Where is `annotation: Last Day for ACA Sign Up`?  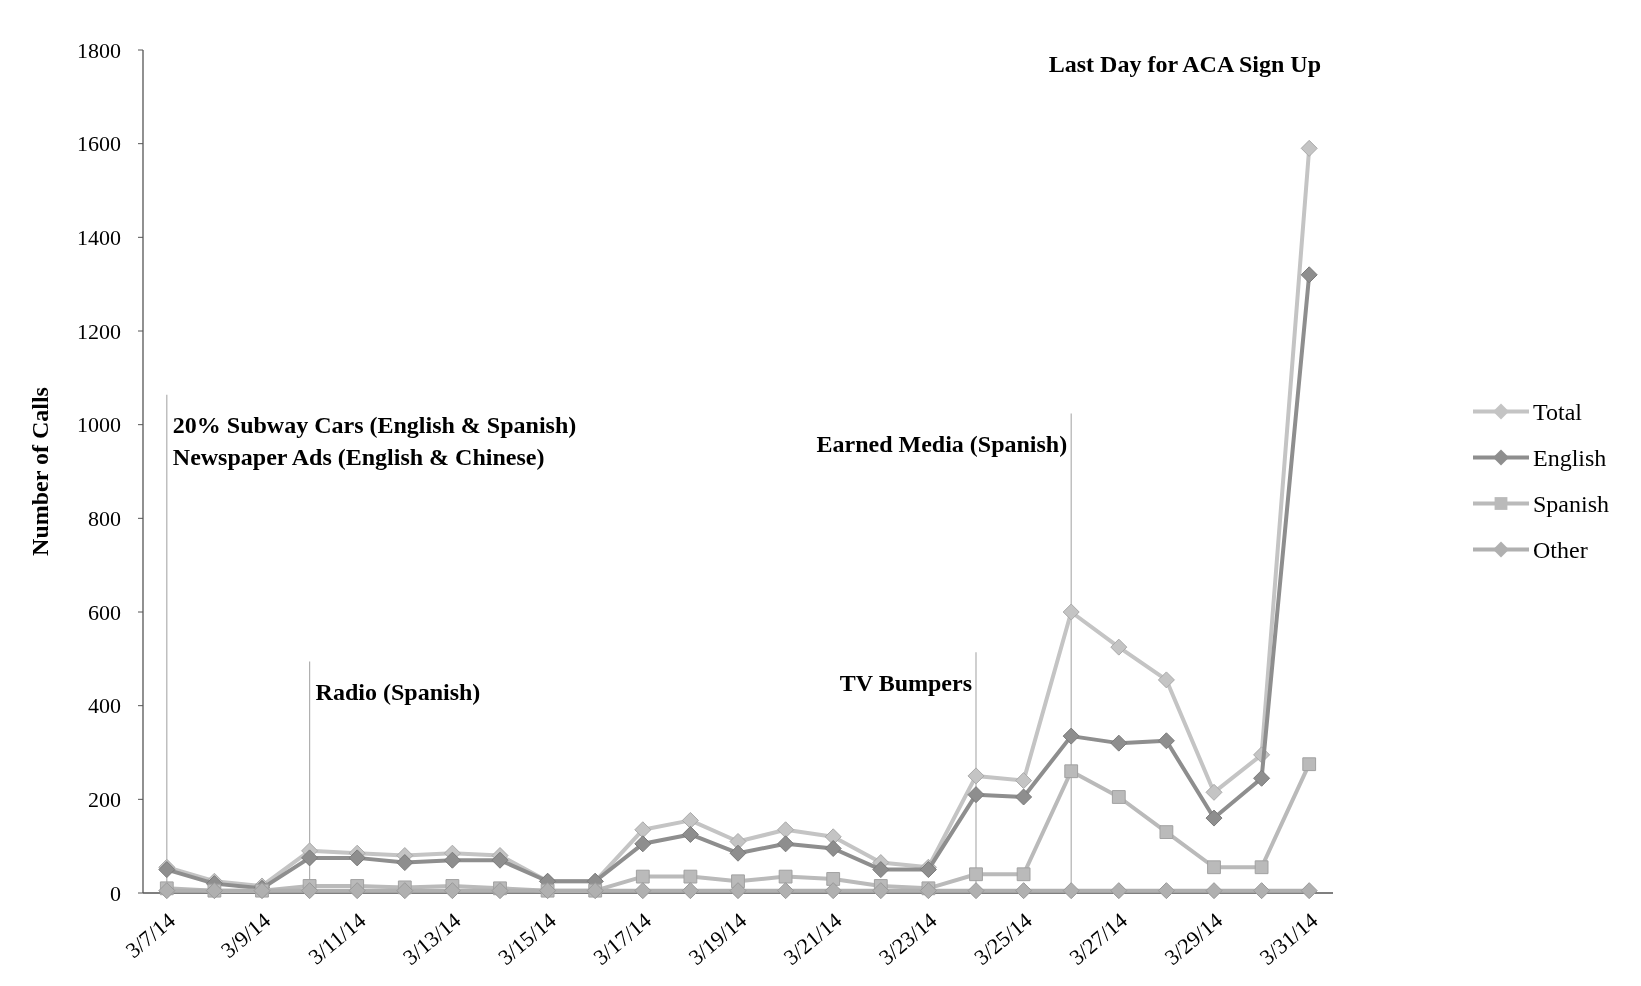 annotation: Last Day for ACA Sign Up is located at coordinates (1184, 64).